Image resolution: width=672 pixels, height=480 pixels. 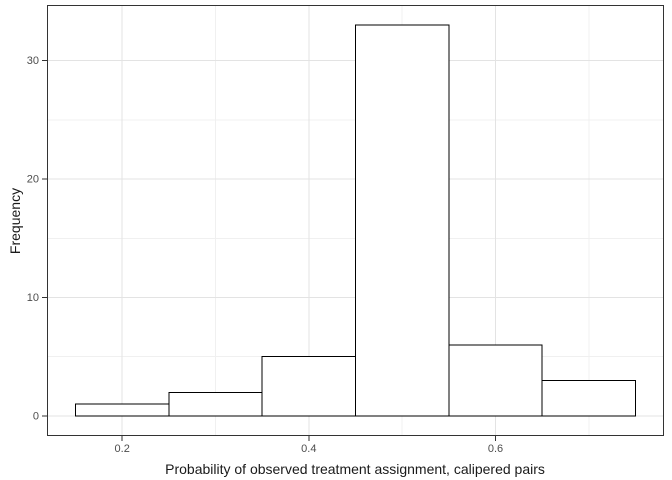 I want to click on x-tick-label: 0.6, so click(x=495, y=449).